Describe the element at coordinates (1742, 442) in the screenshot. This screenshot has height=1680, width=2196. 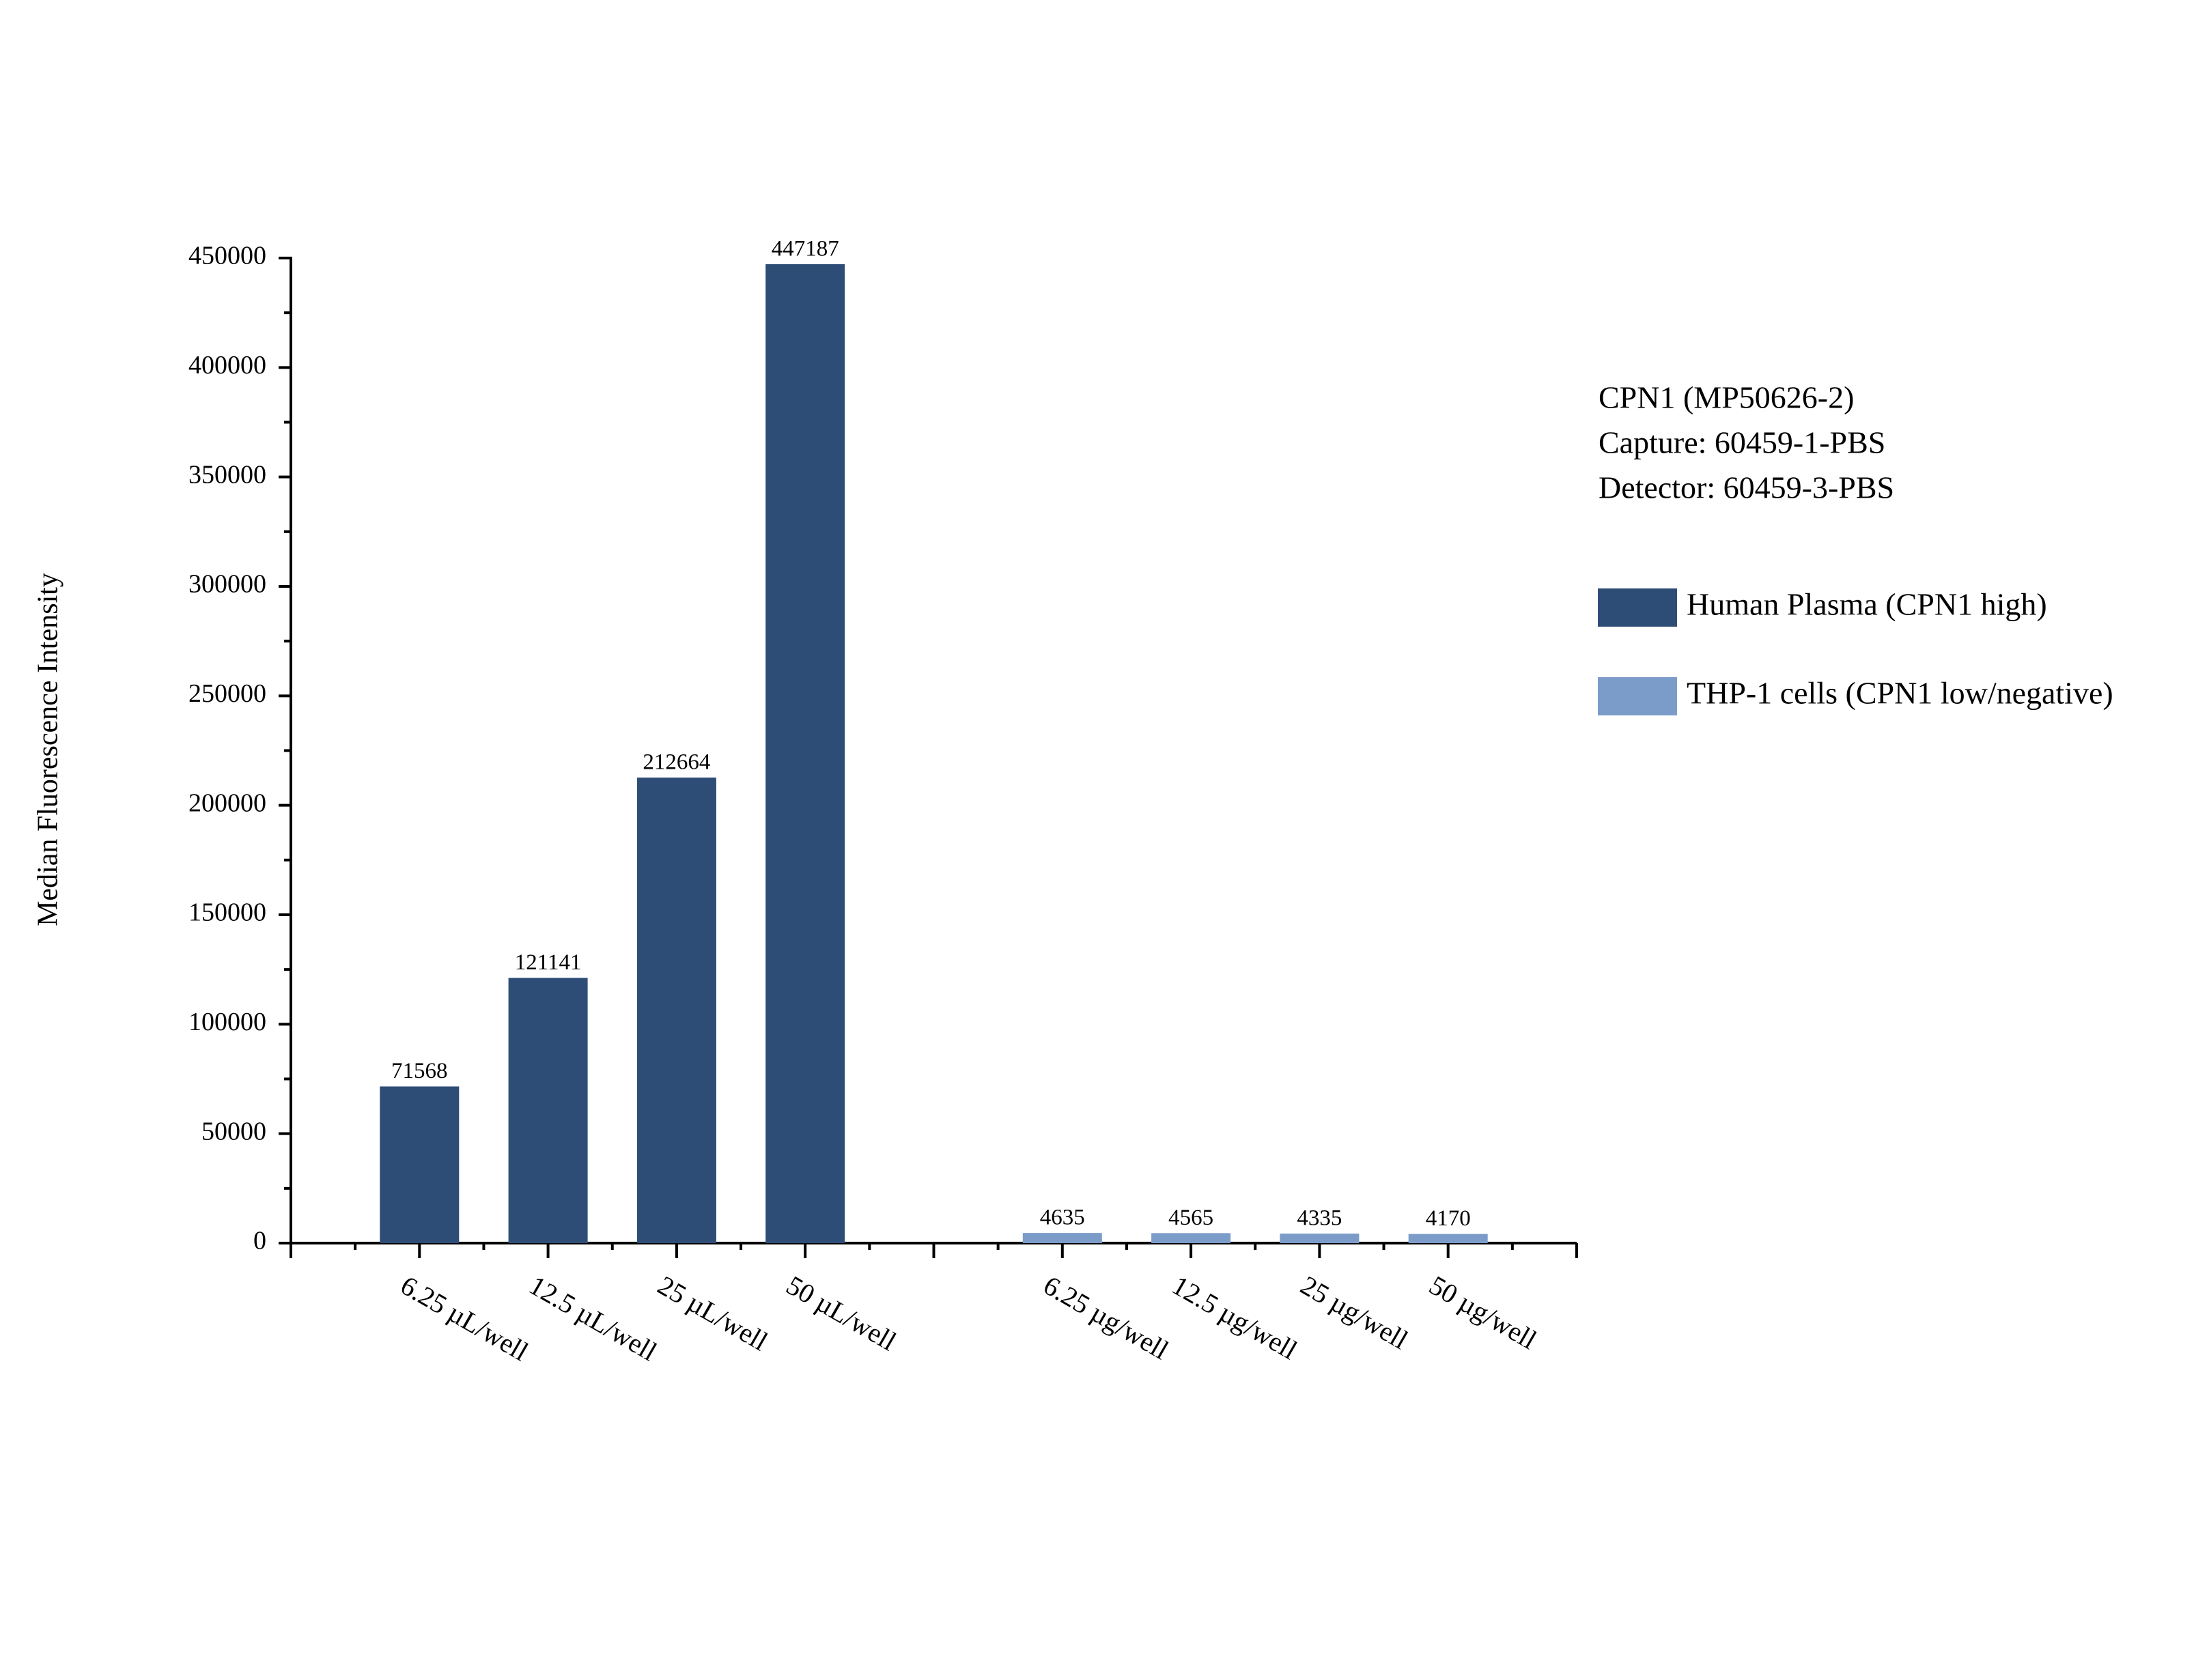
I see `annotation: Capture: 60459-1-PBS` at that location.